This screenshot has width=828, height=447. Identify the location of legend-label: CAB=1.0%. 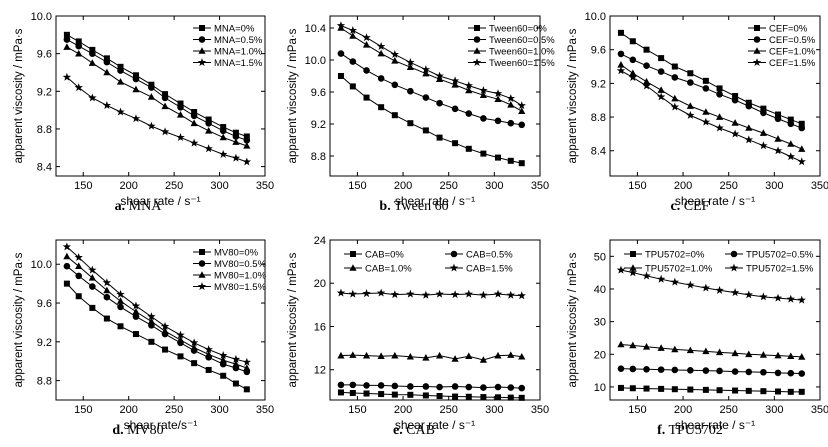
(388, 269).